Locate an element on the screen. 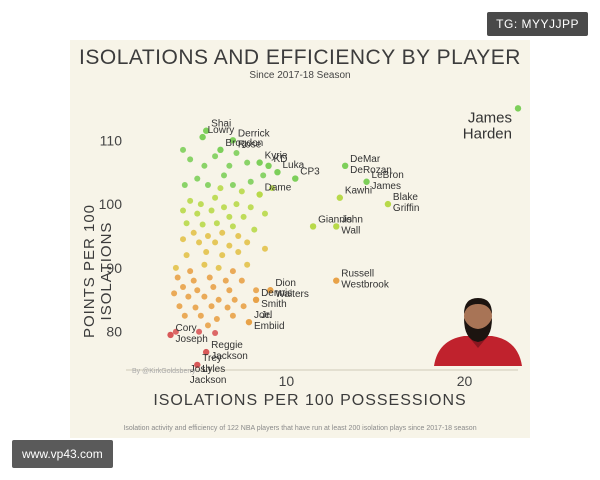  point-label: Harden is located at coordinates (487, 133).